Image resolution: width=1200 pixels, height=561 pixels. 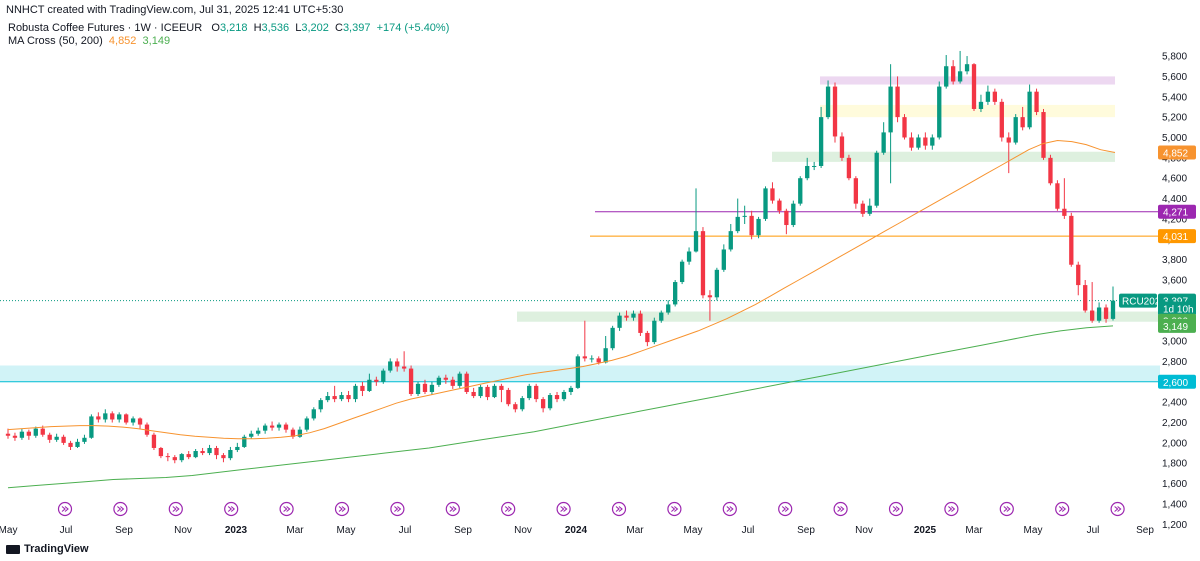 I want to click on tradingview-logo: TradingView, so click(x=47, y=549).